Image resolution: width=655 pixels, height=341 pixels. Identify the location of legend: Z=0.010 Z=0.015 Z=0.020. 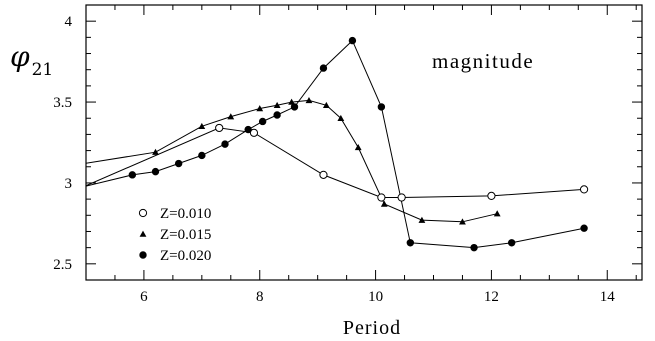
(174, 235).